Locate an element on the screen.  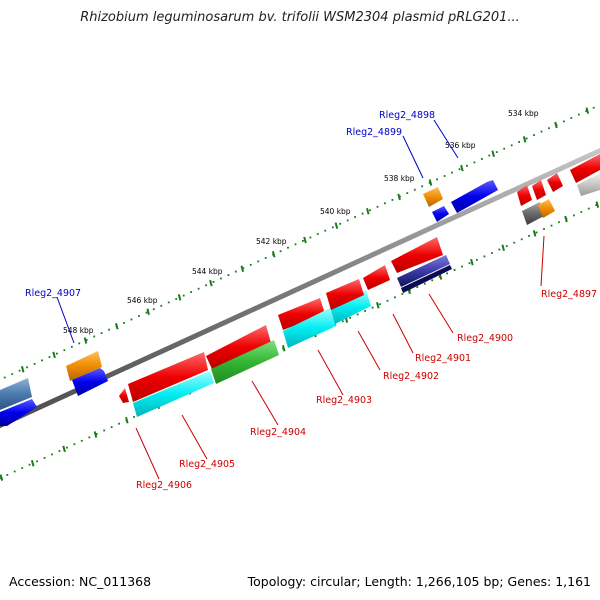
gene-label-rleg2-4904: Rleg2_4904 is located at coordinates (278, 432).